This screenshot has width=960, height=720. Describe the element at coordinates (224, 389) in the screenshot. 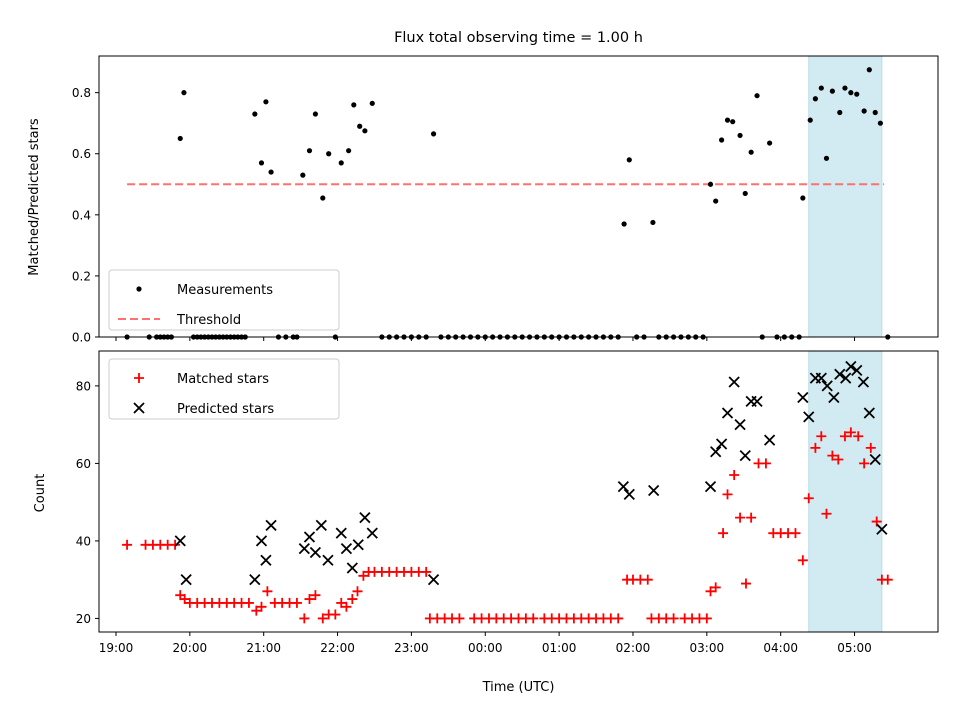

I see `bottom-legend: Matched stars Predicted stars` at that location.